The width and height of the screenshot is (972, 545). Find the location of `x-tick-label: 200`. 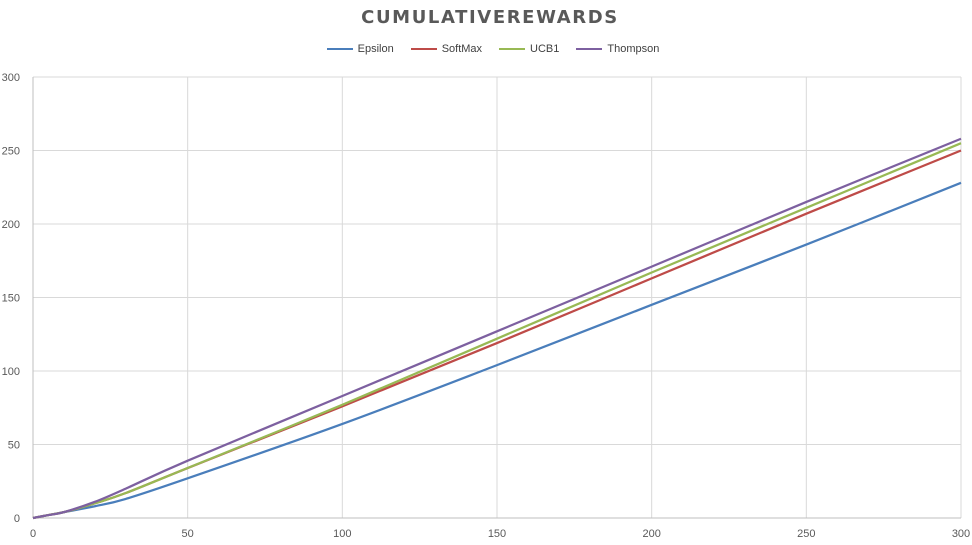

x-tick-label: 200 is located at coordinates (651, 534).